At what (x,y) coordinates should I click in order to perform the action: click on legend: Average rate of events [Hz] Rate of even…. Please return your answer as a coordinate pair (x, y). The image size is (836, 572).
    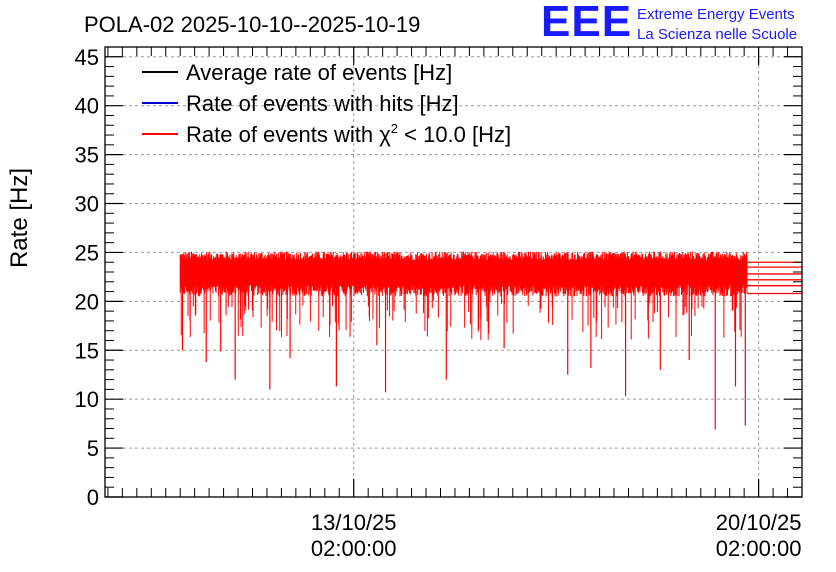
    Looking at the image, I should click on (326, 103).